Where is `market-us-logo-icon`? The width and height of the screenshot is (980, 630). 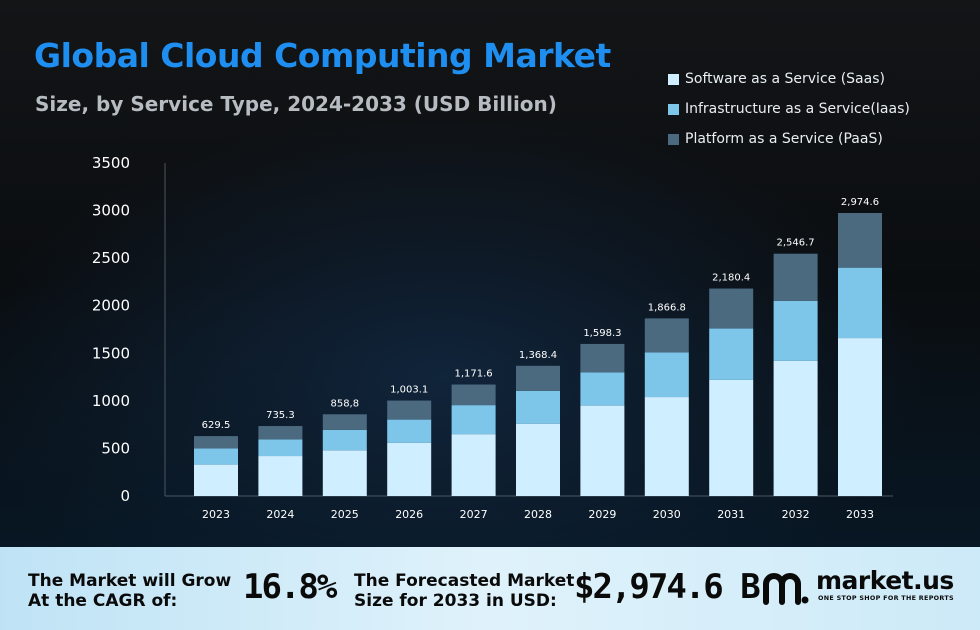
market-us-logo-icon is located at coordinates (786, 589).